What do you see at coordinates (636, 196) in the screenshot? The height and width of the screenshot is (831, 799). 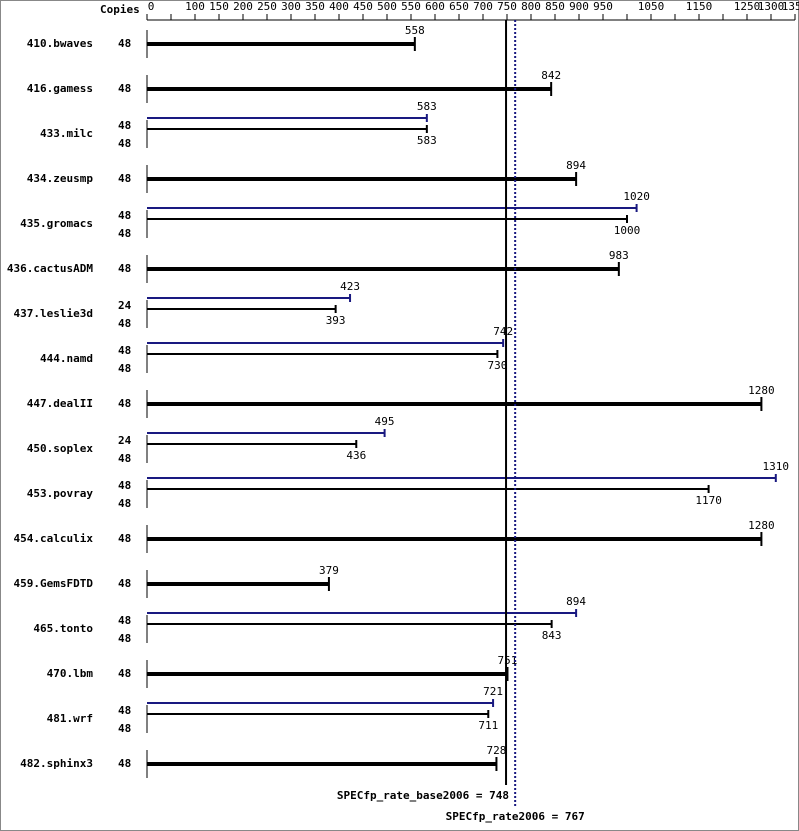 I see `peak-value-label: 1020` at bounding box center [636, 196].